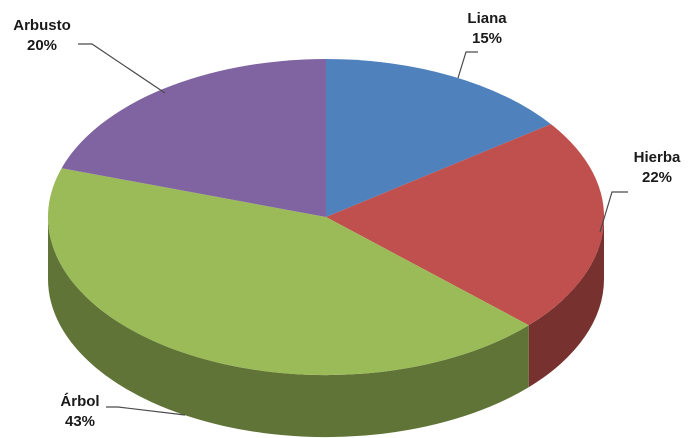 The height and width of the screenshot is (438, 693). What do you see at coordinates (193, 138) in the screenshot?
I see `pie-slice-arbusto` at bounding box center [193, 138].